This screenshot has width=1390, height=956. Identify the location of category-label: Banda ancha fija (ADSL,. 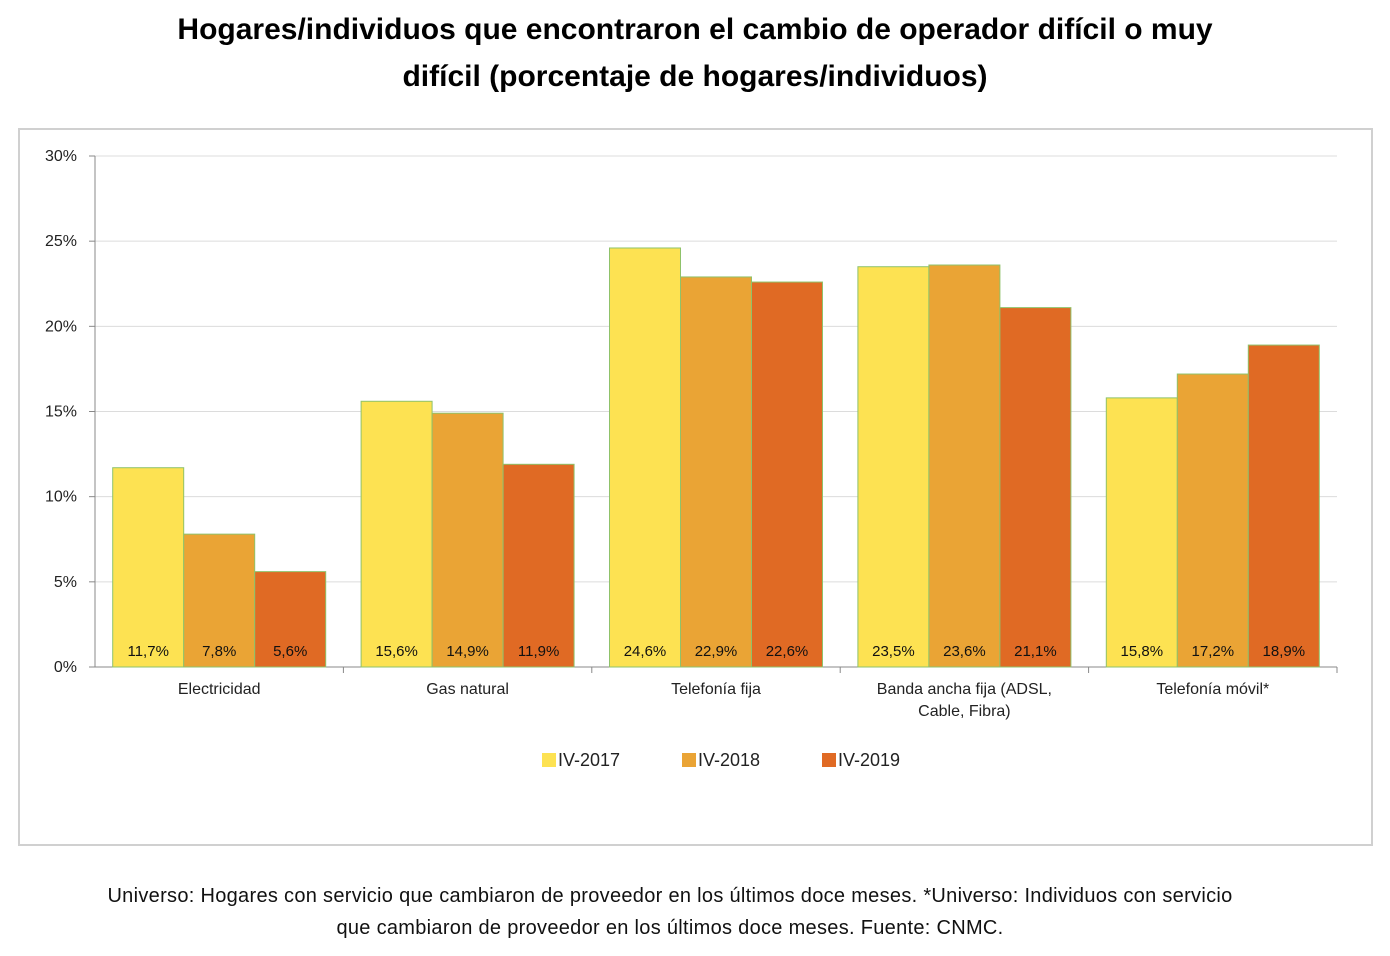
(964, 689).